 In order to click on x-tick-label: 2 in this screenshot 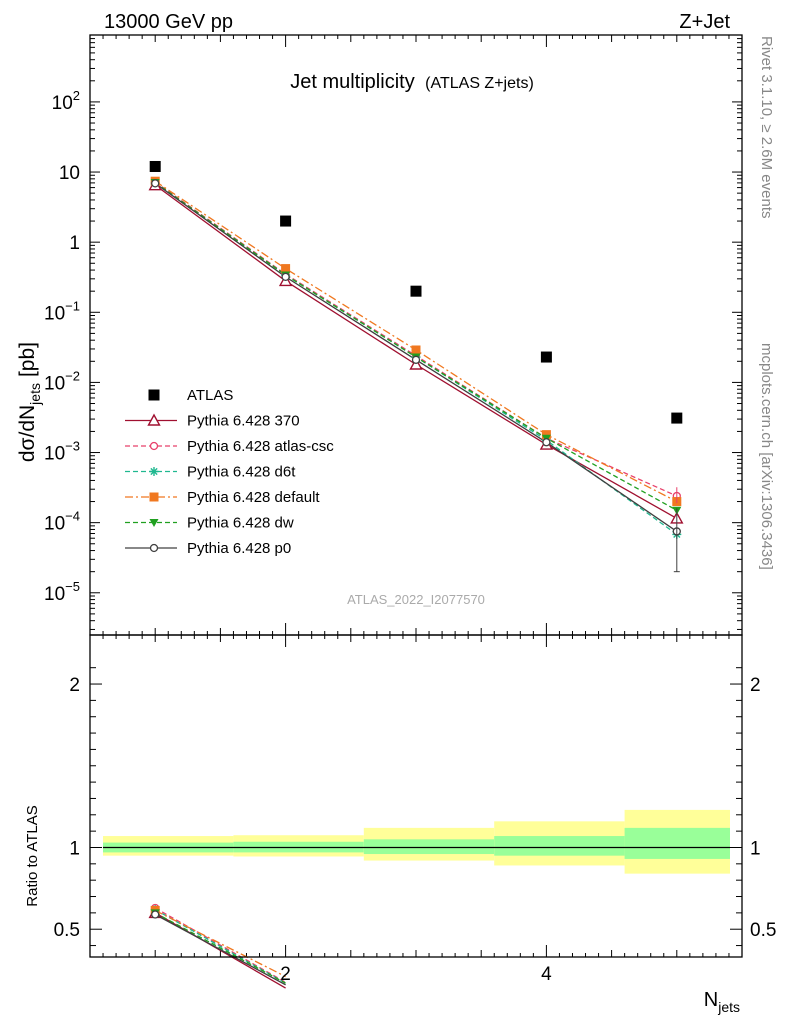, I will do `click(285, 974)`.